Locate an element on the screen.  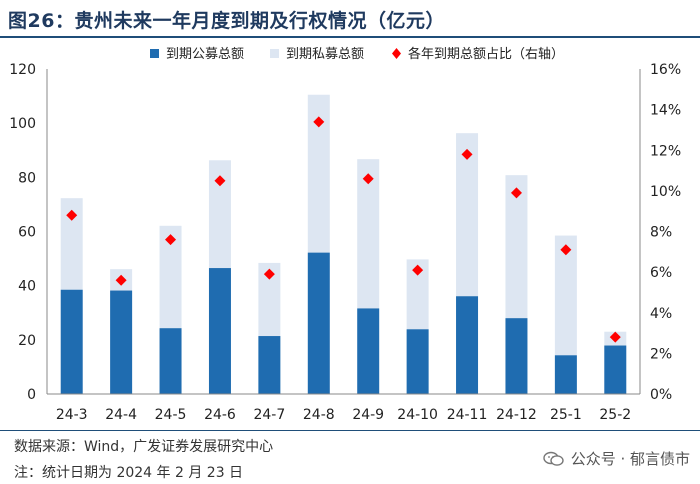
watermark: 公众号 · 郁言债市 is located at coordinates (616, 458).